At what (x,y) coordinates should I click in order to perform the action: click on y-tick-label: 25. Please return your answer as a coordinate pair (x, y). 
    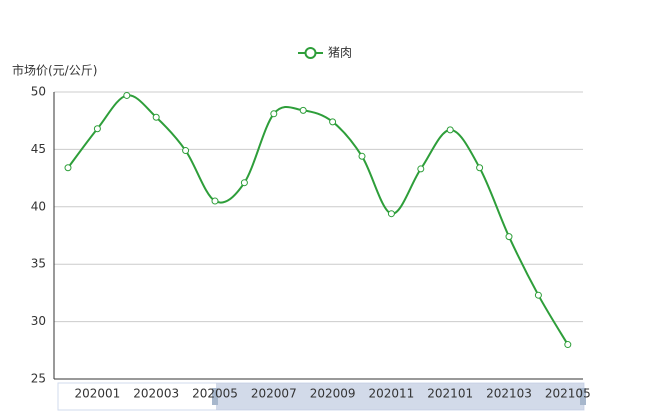
    Looking at the image, I should click on (38, 379).